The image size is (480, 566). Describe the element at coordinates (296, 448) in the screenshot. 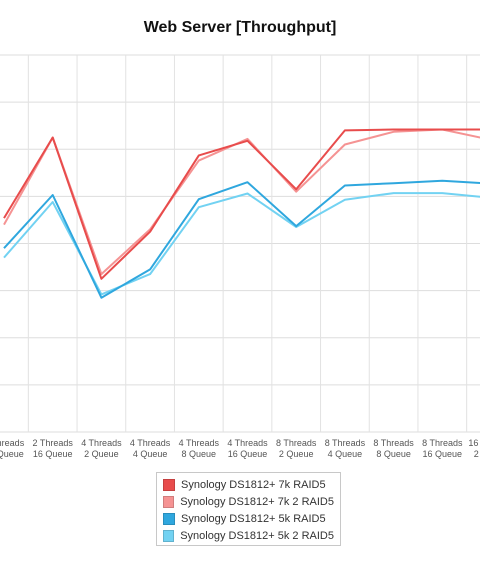

I see `x-tick-label: 8 Threads 2 Queue` at that location.